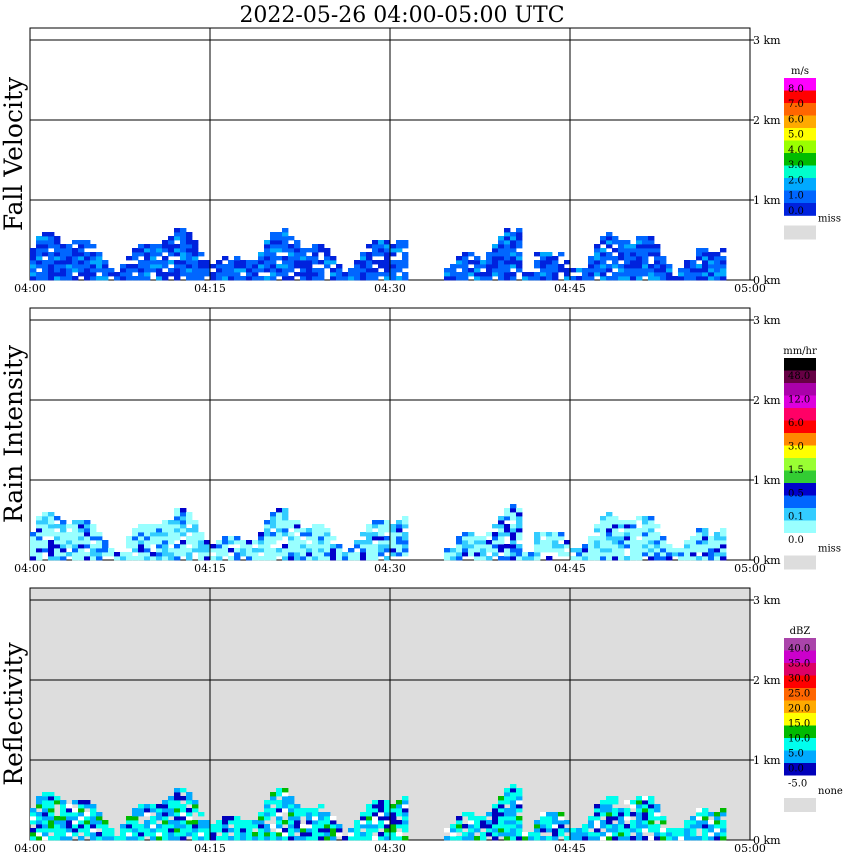  Describe the element at coordinates (796, 517) in the screenshot. I see `colorbar-label: 0.1` at that location.